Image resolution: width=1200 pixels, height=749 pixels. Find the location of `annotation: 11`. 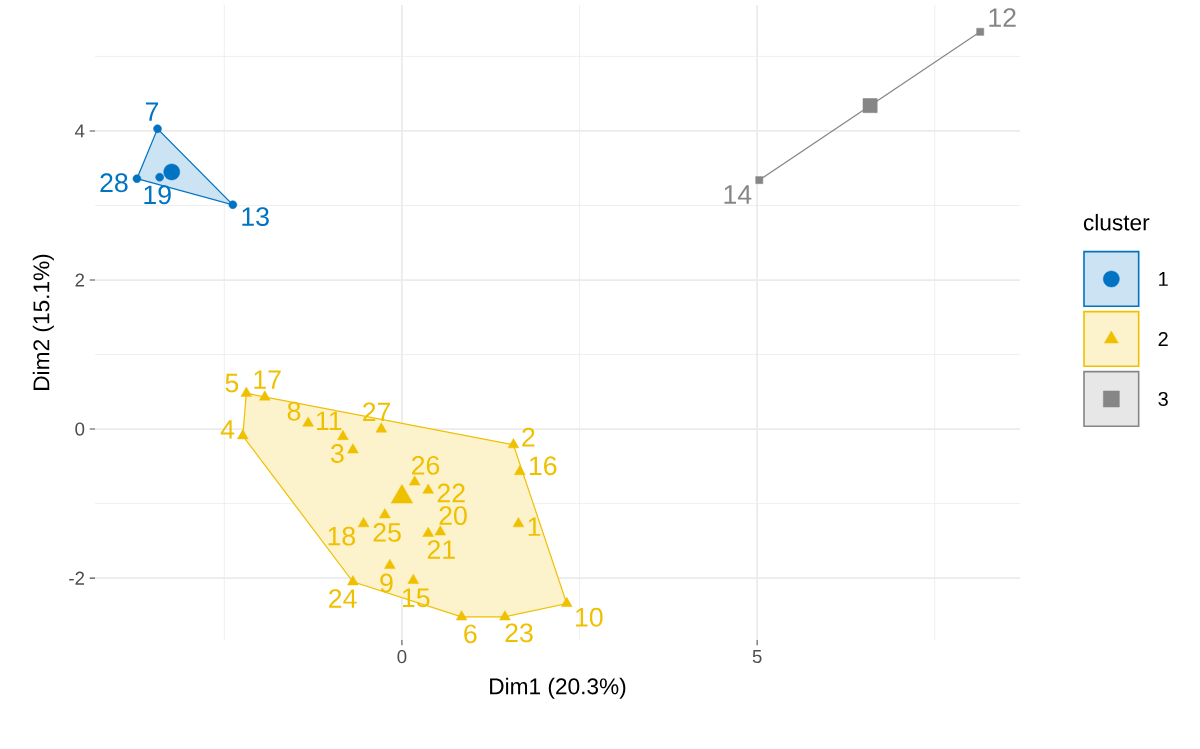

annotation: 11 is located at coordinates (329, 420).